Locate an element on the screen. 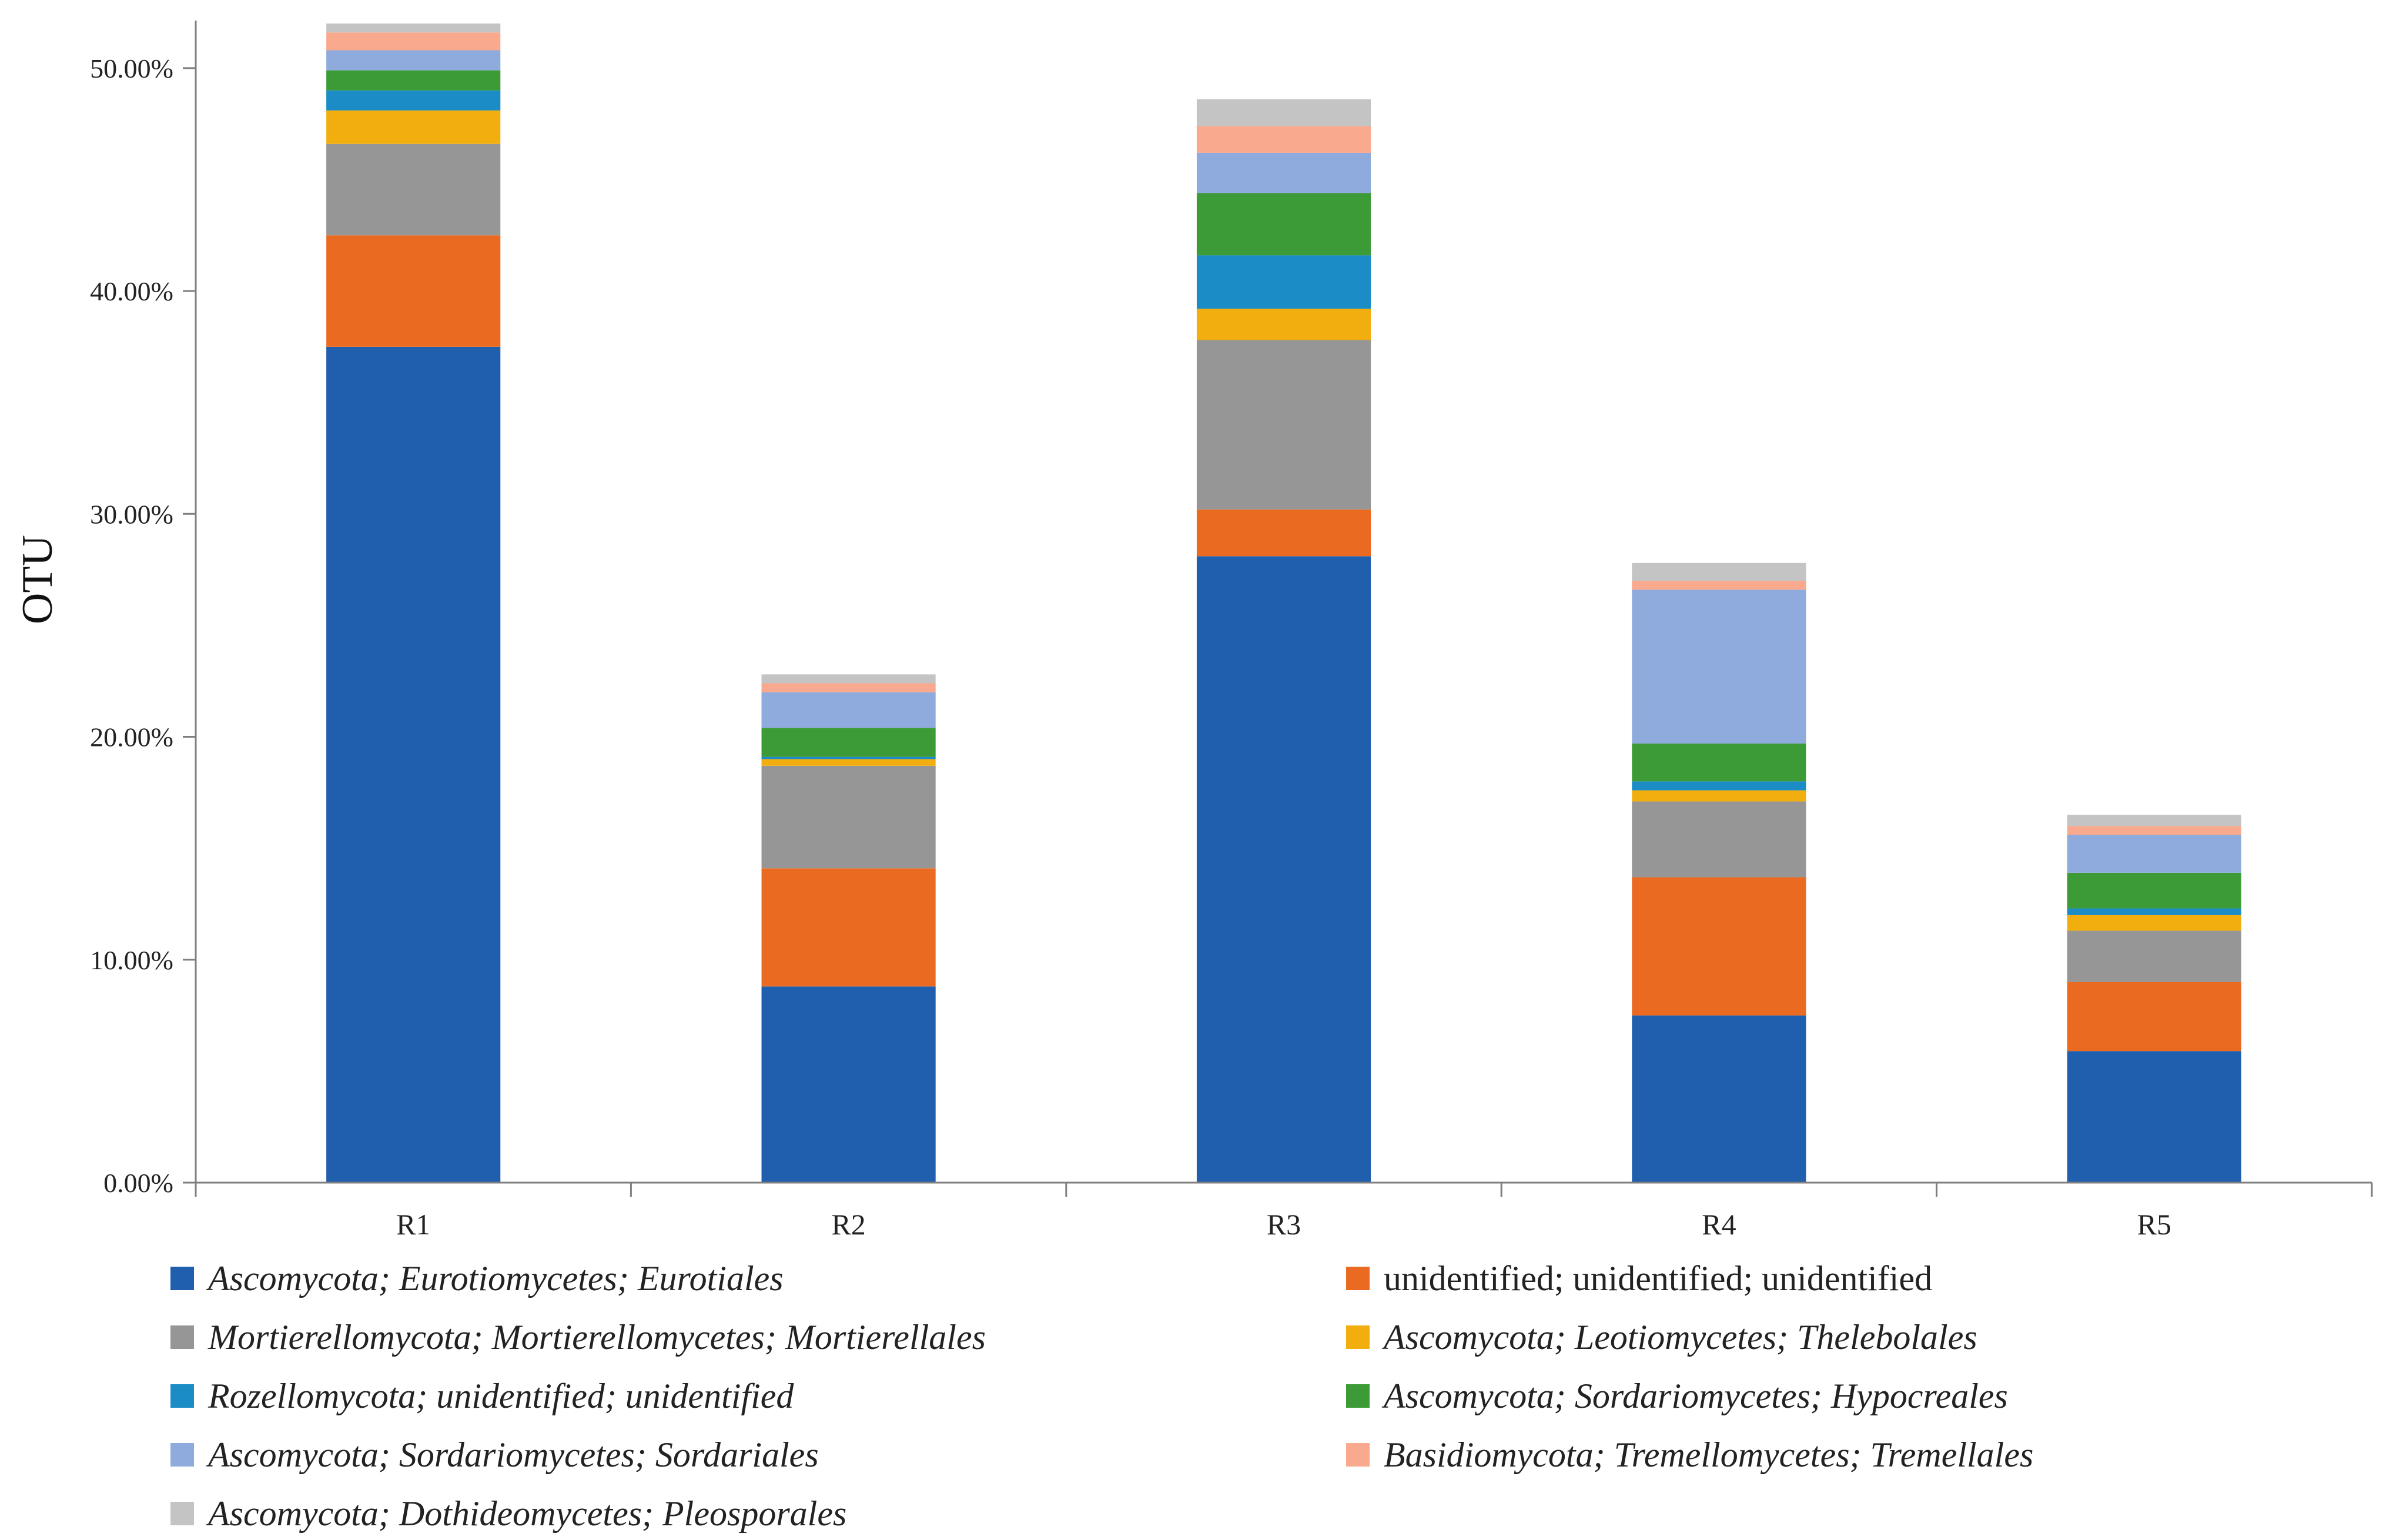 Image resolution: width=2383 pixels, height=1540 pixels. x-tick-label: R5 is located at coordinates (2154, 1224).